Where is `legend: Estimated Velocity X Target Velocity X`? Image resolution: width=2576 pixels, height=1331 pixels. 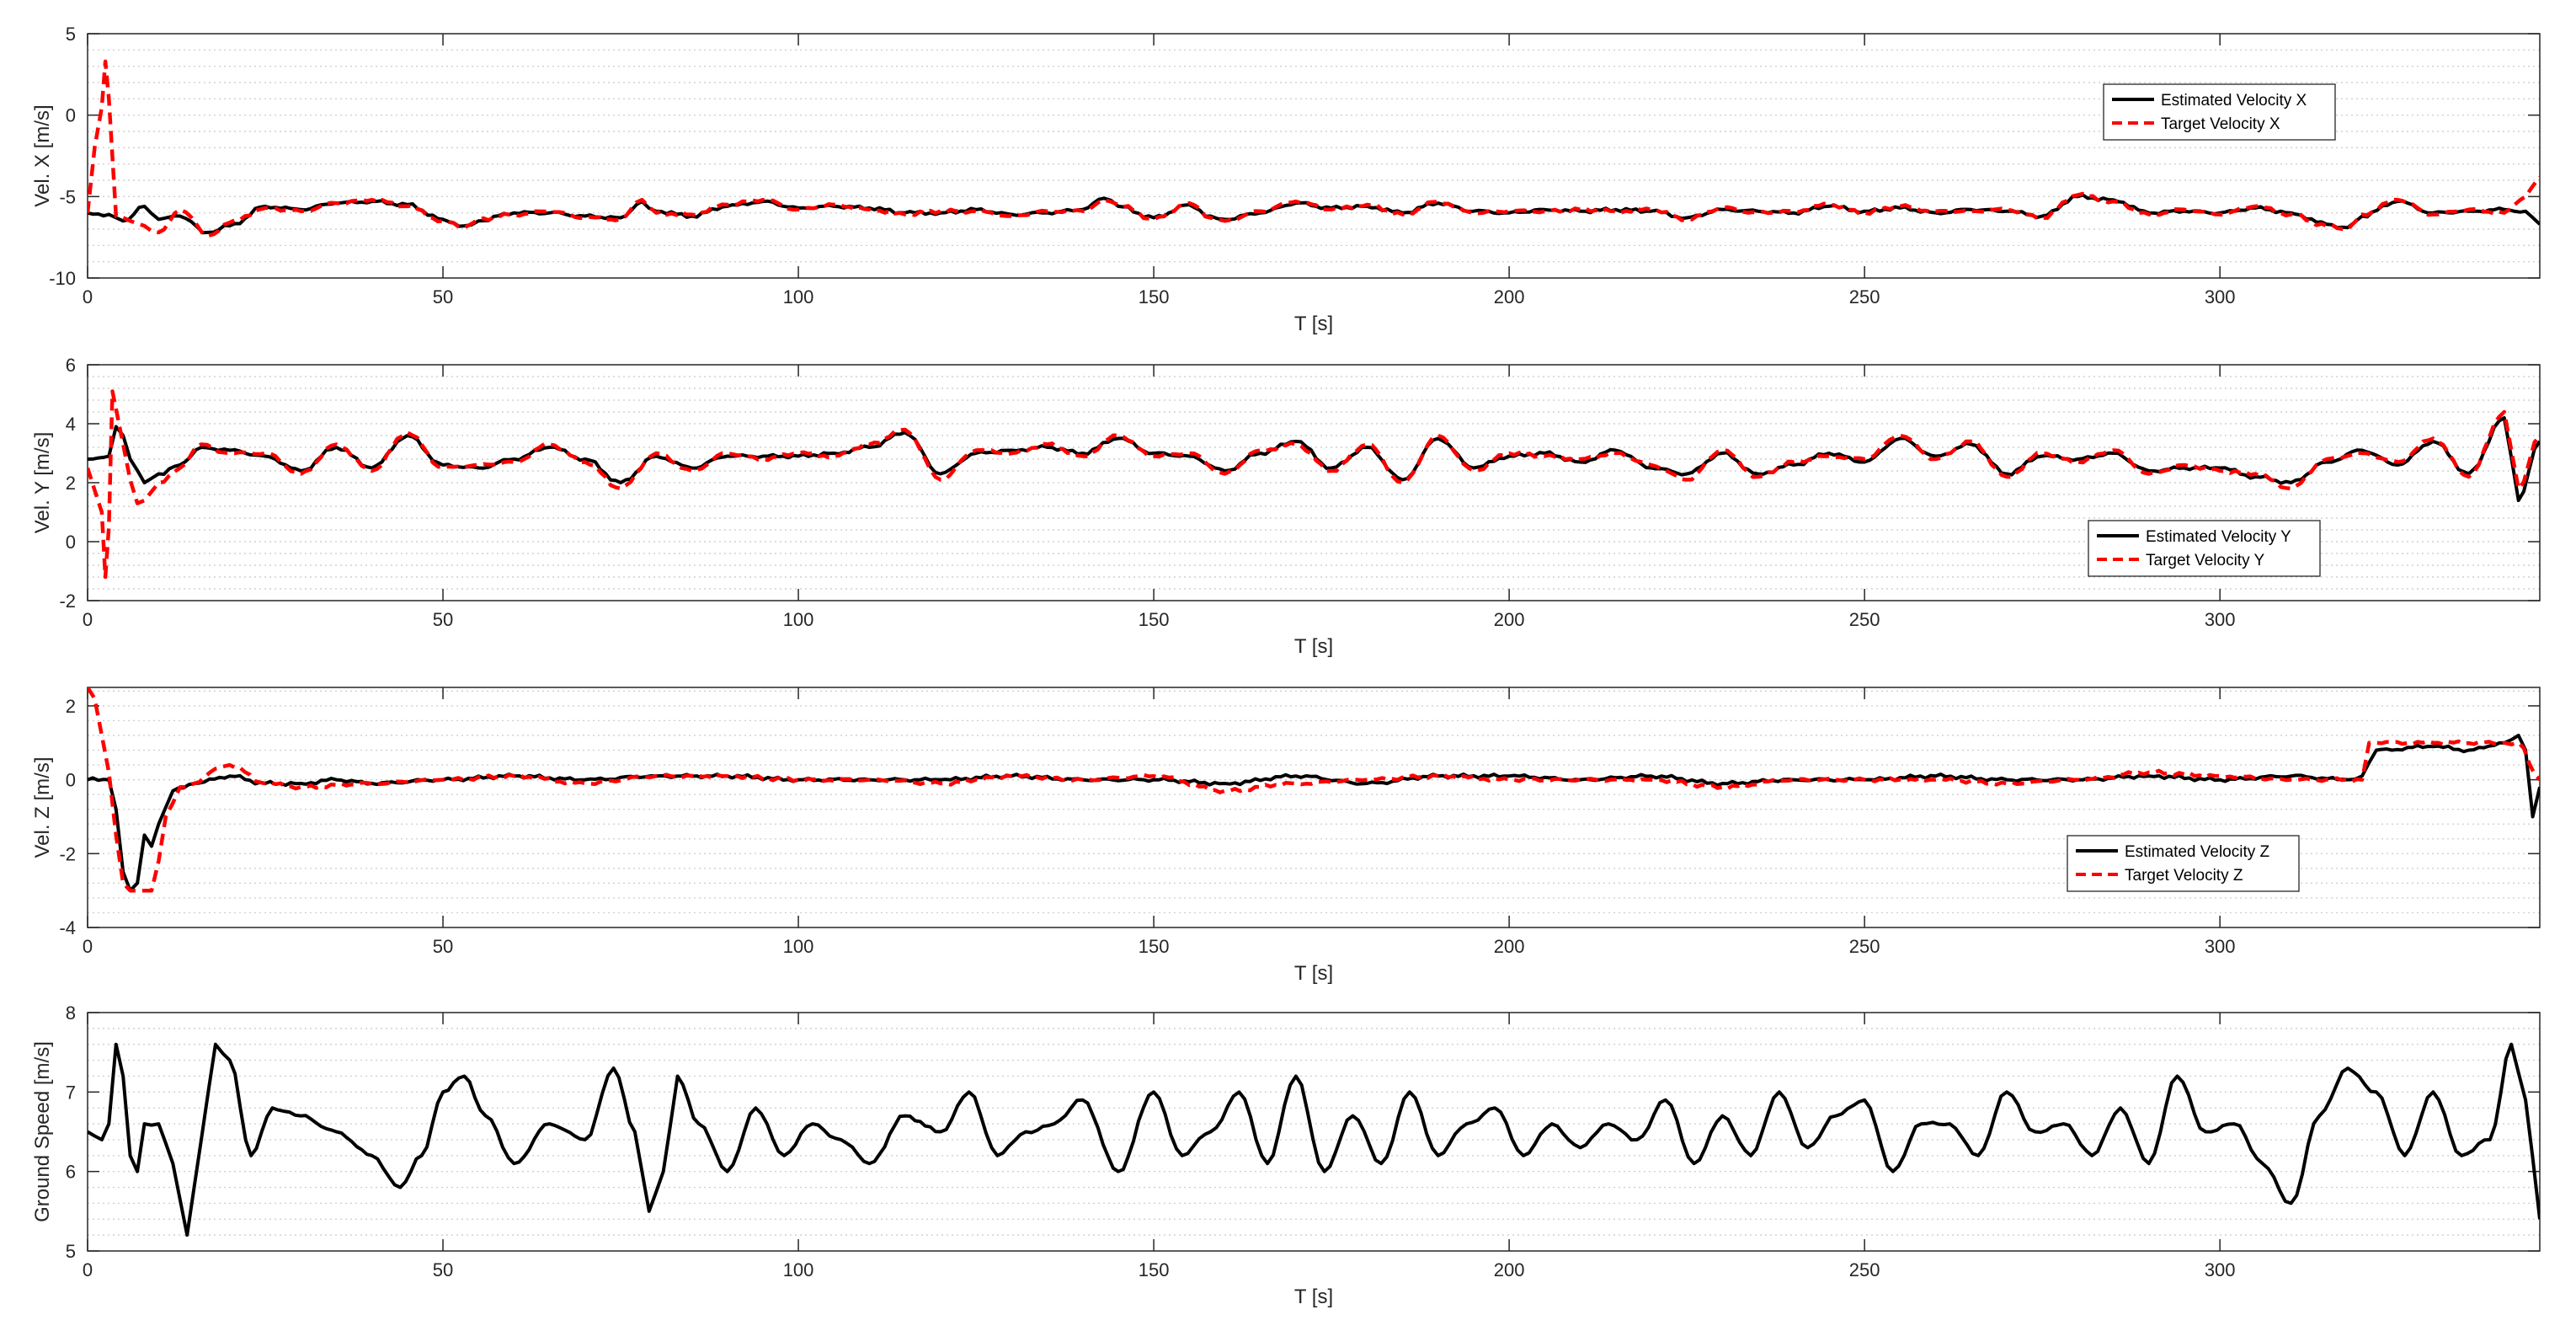 legend: Estimated Velocity X Target Velocity X is located at coordinates (2219, 112).